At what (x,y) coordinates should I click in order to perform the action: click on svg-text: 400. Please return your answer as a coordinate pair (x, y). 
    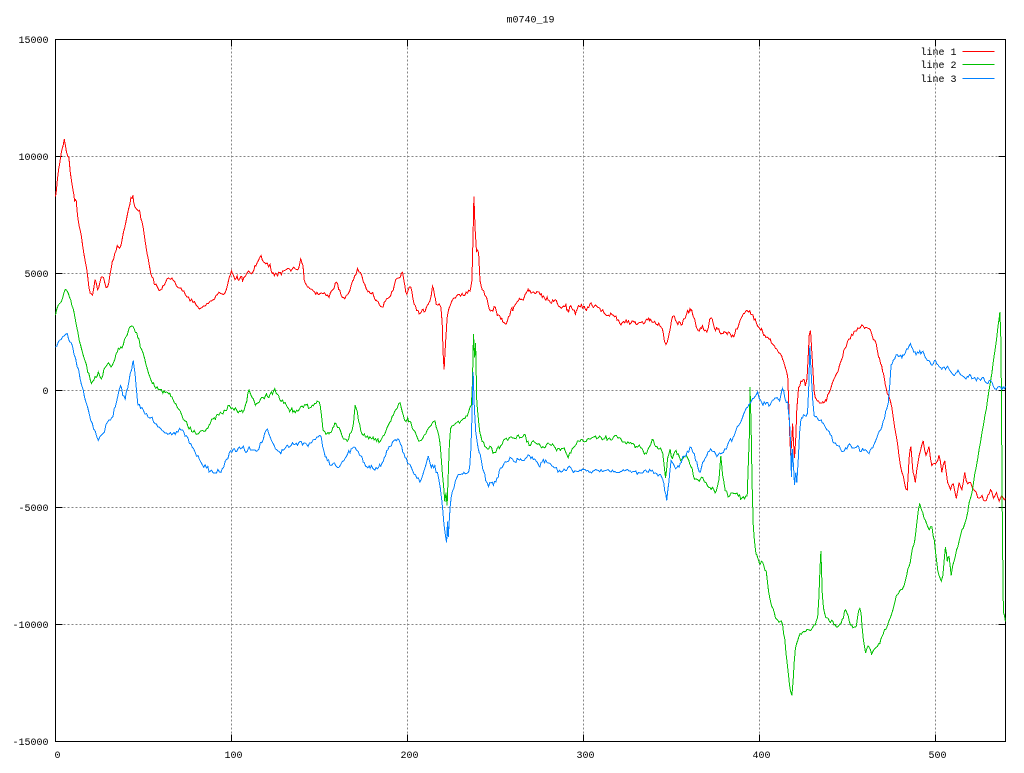
    Looking at the image, I should click on (761, 756).